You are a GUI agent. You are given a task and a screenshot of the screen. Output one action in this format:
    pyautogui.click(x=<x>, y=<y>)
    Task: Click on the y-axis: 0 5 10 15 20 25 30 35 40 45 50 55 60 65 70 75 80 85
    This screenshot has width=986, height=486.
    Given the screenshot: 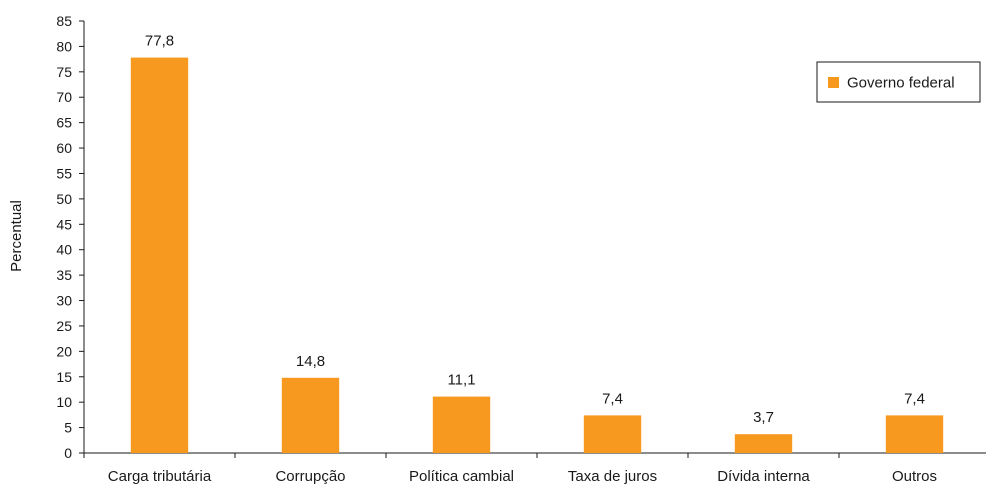 What is the action you would take?
    pyautogui.click(x=70, y=237)
    